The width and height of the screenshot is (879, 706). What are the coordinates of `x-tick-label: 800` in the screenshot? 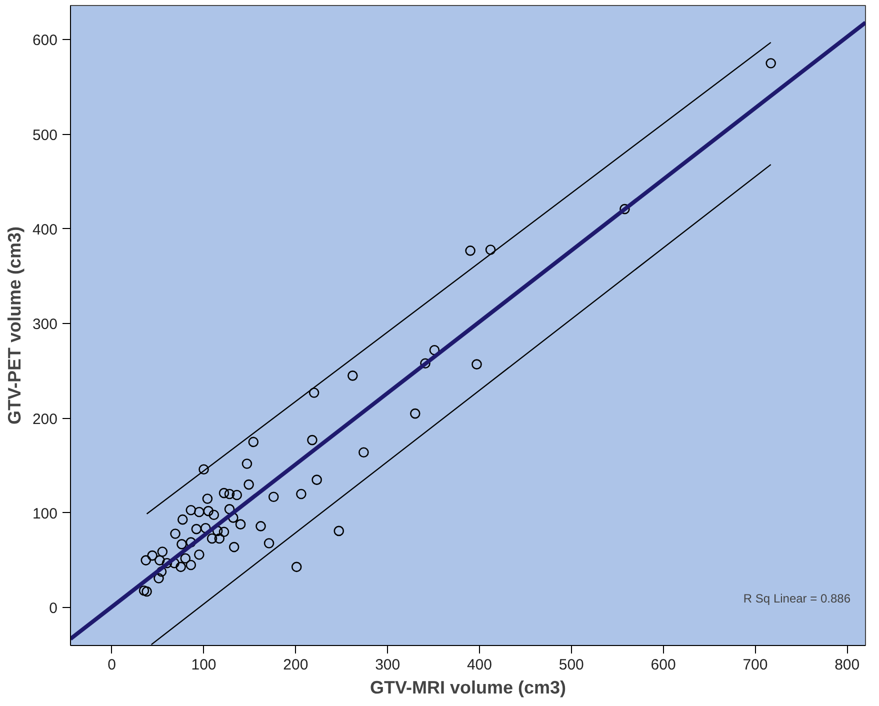 It's located at (847, 665).